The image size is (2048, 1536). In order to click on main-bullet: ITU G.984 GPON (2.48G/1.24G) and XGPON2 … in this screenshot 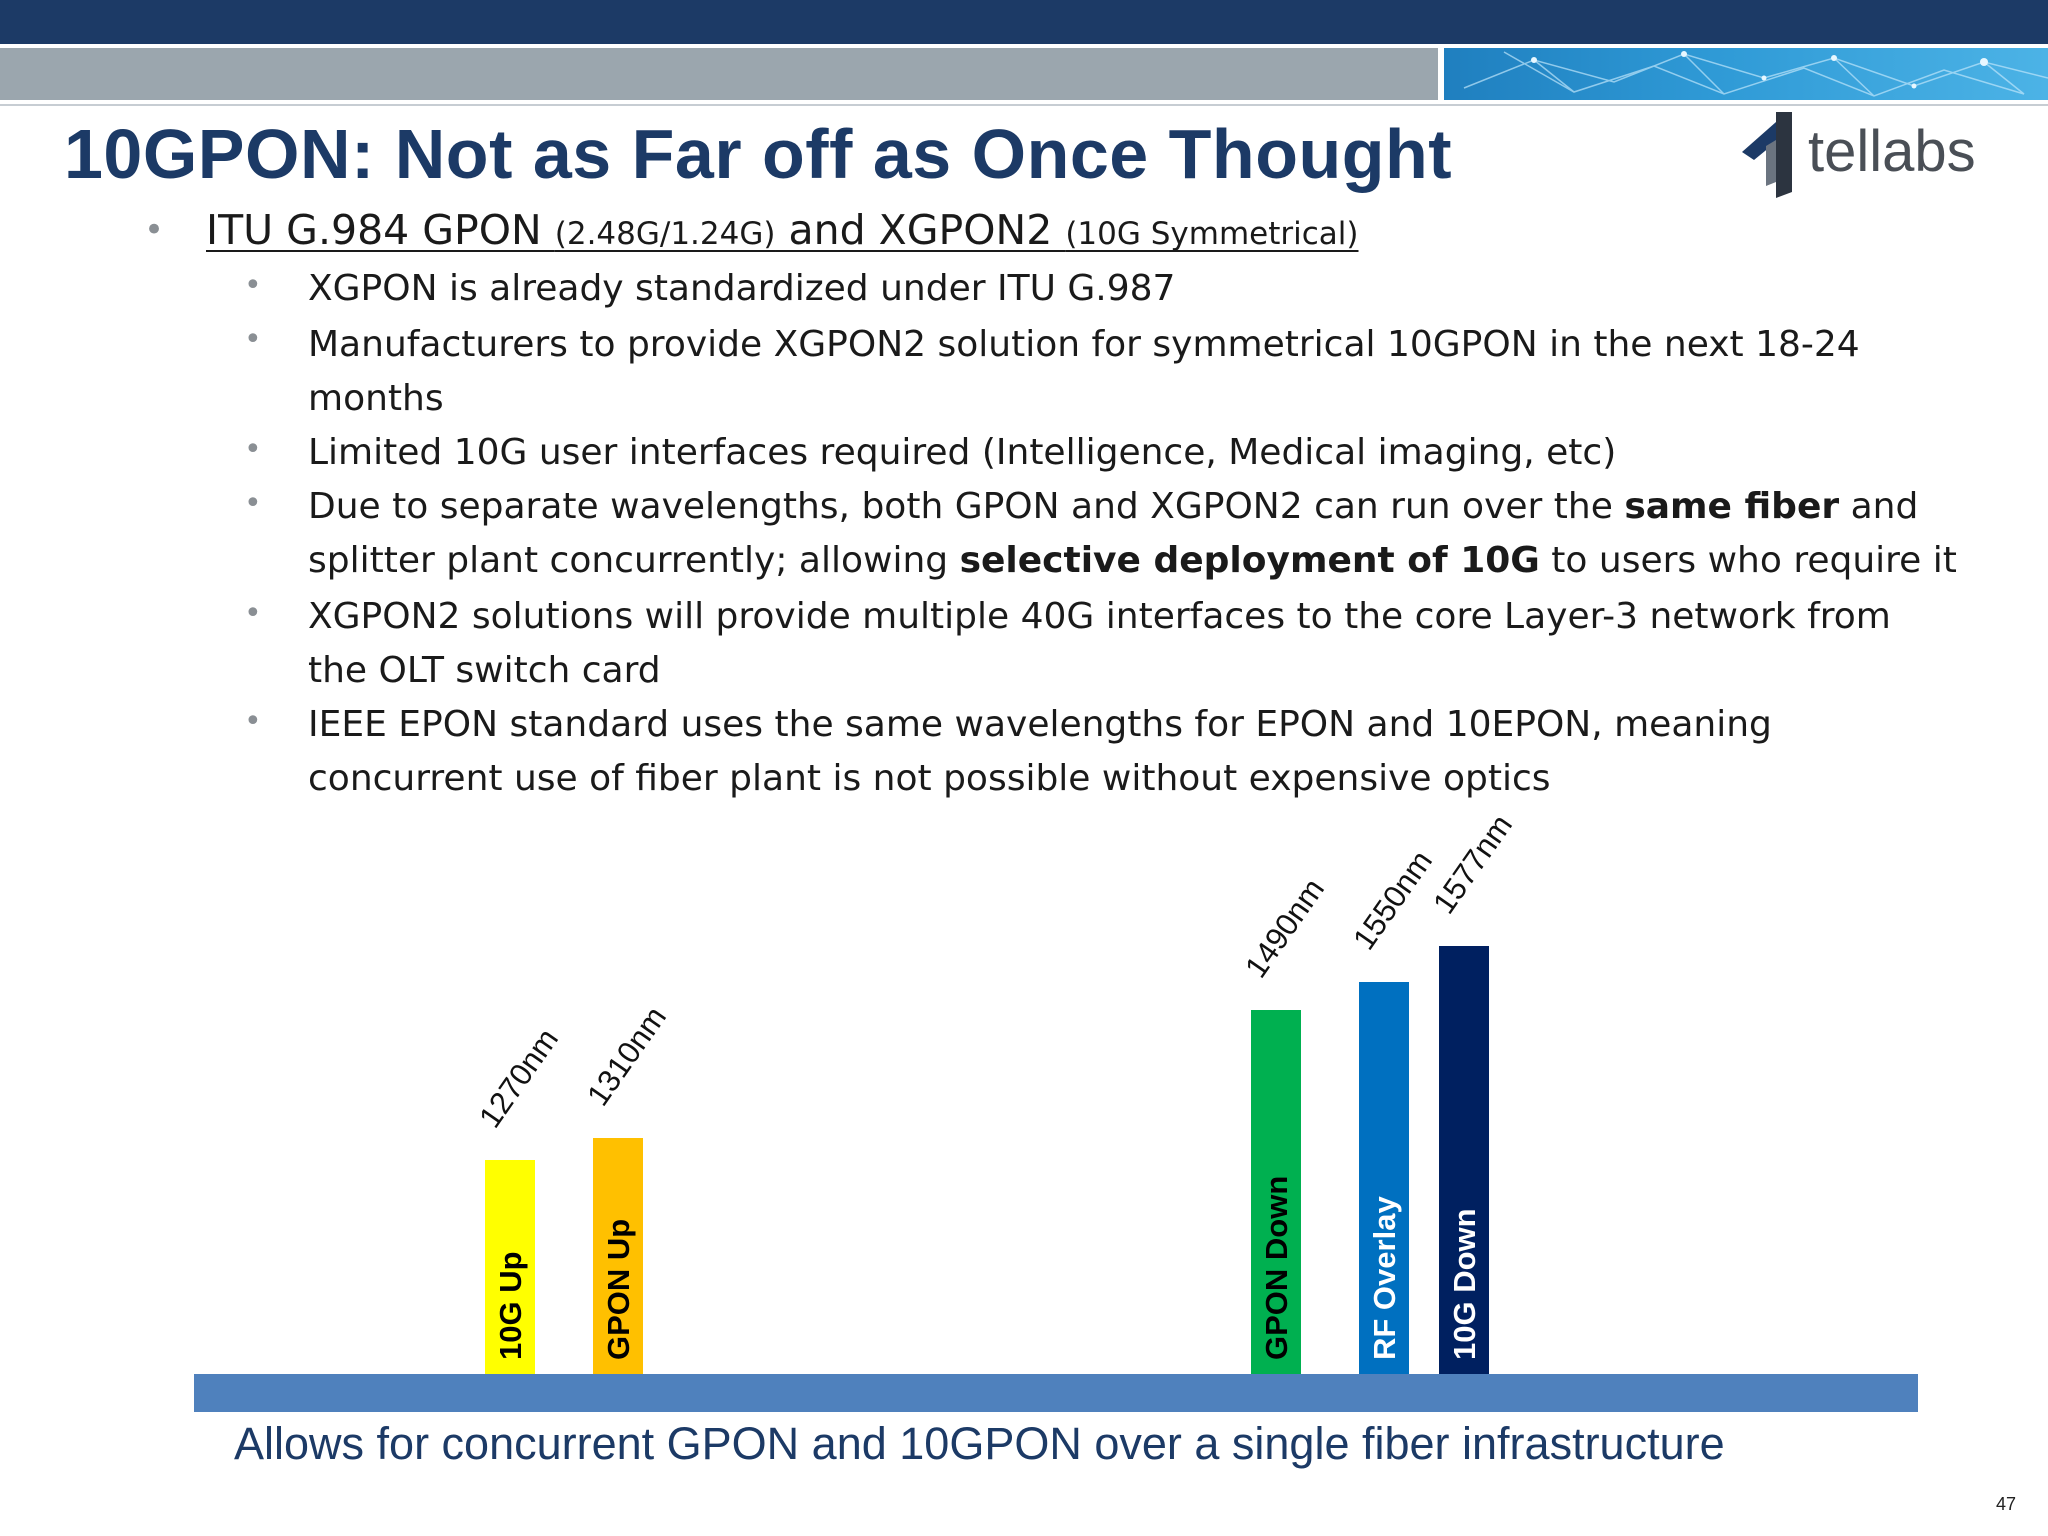, I will do `click(782, 230)`.